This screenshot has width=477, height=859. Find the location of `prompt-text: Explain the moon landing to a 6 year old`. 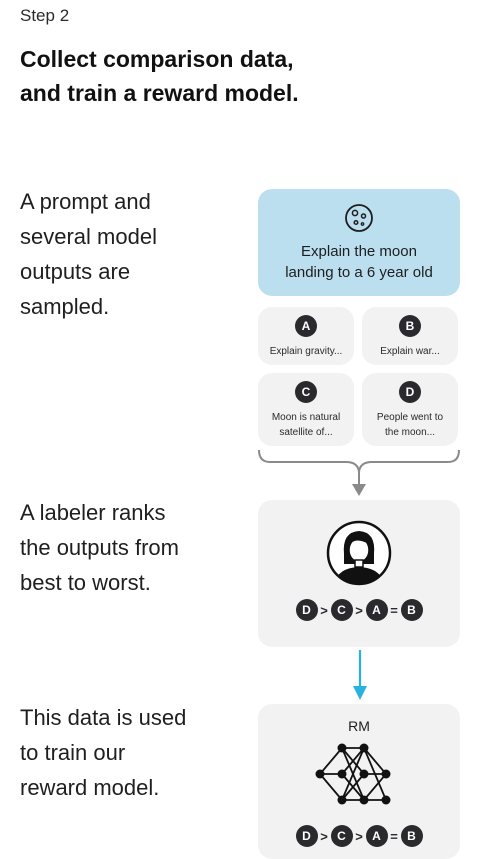

prompt-text: Explain the moon landing to a 6 year old is located at coordinates (359, 262).